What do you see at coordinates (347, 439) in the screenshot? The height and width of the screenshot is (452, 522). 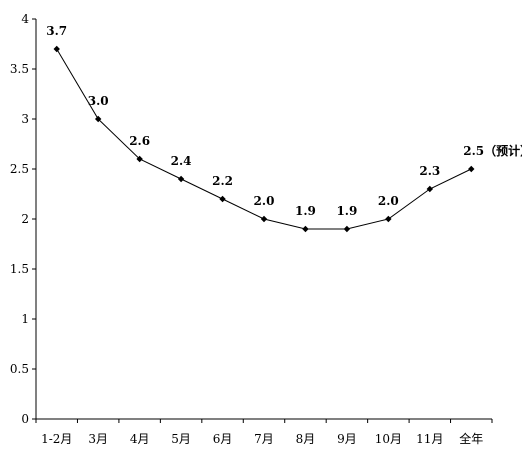 I see `x-tick-label: 9月` at bounding box center [347, 439].